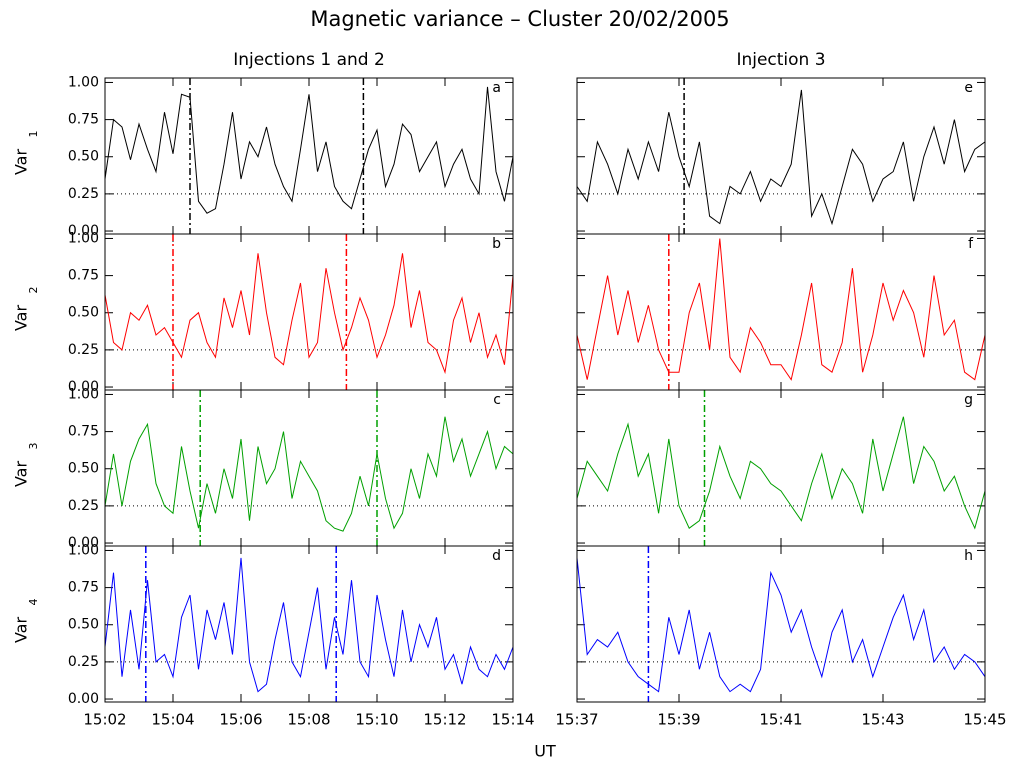  Describe the element at coordinates (576, 720) in the screenshot. I see `x-tick-label: 15:37` at that location.